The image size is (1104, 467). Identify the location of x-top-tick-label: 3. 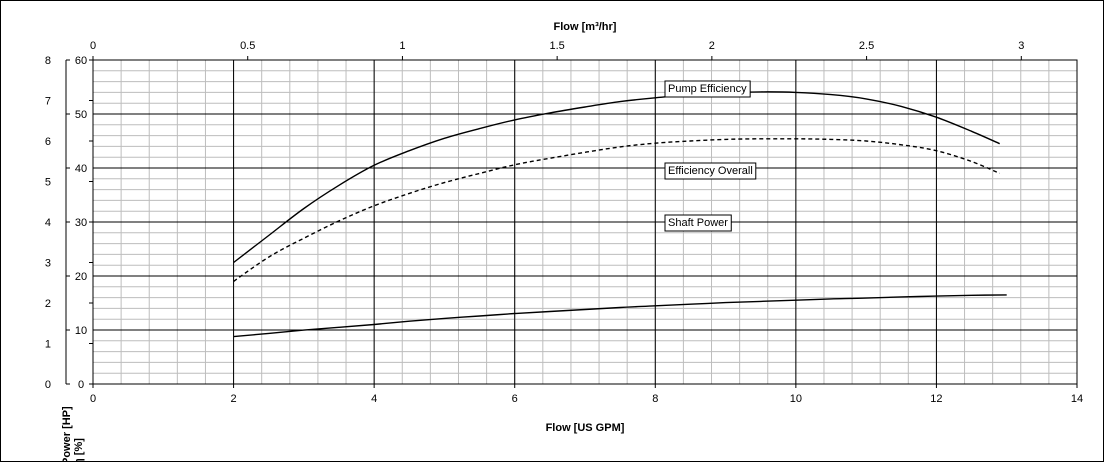
(1021, 46).